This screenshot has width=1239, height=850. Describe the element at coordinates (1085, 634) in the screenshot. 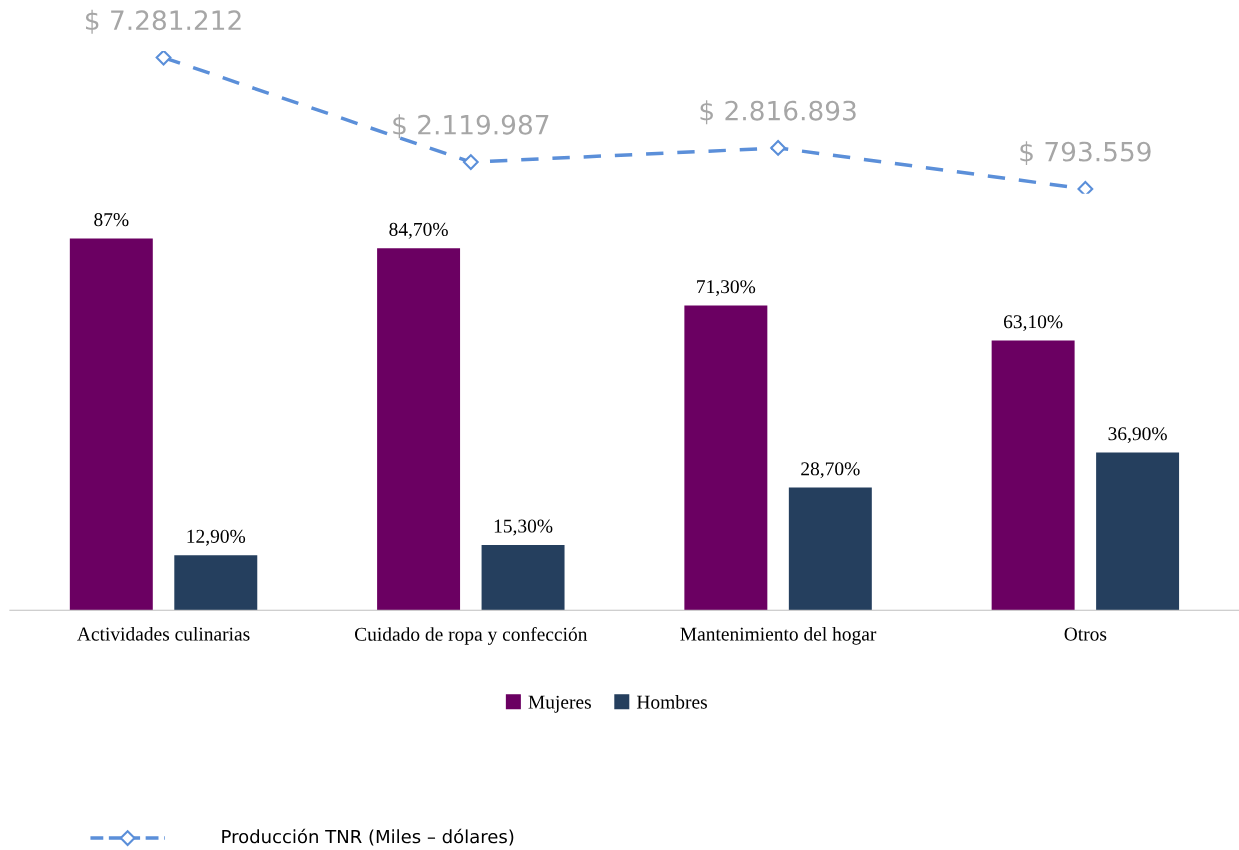

I see `x-tick-label: Otros` at that location.